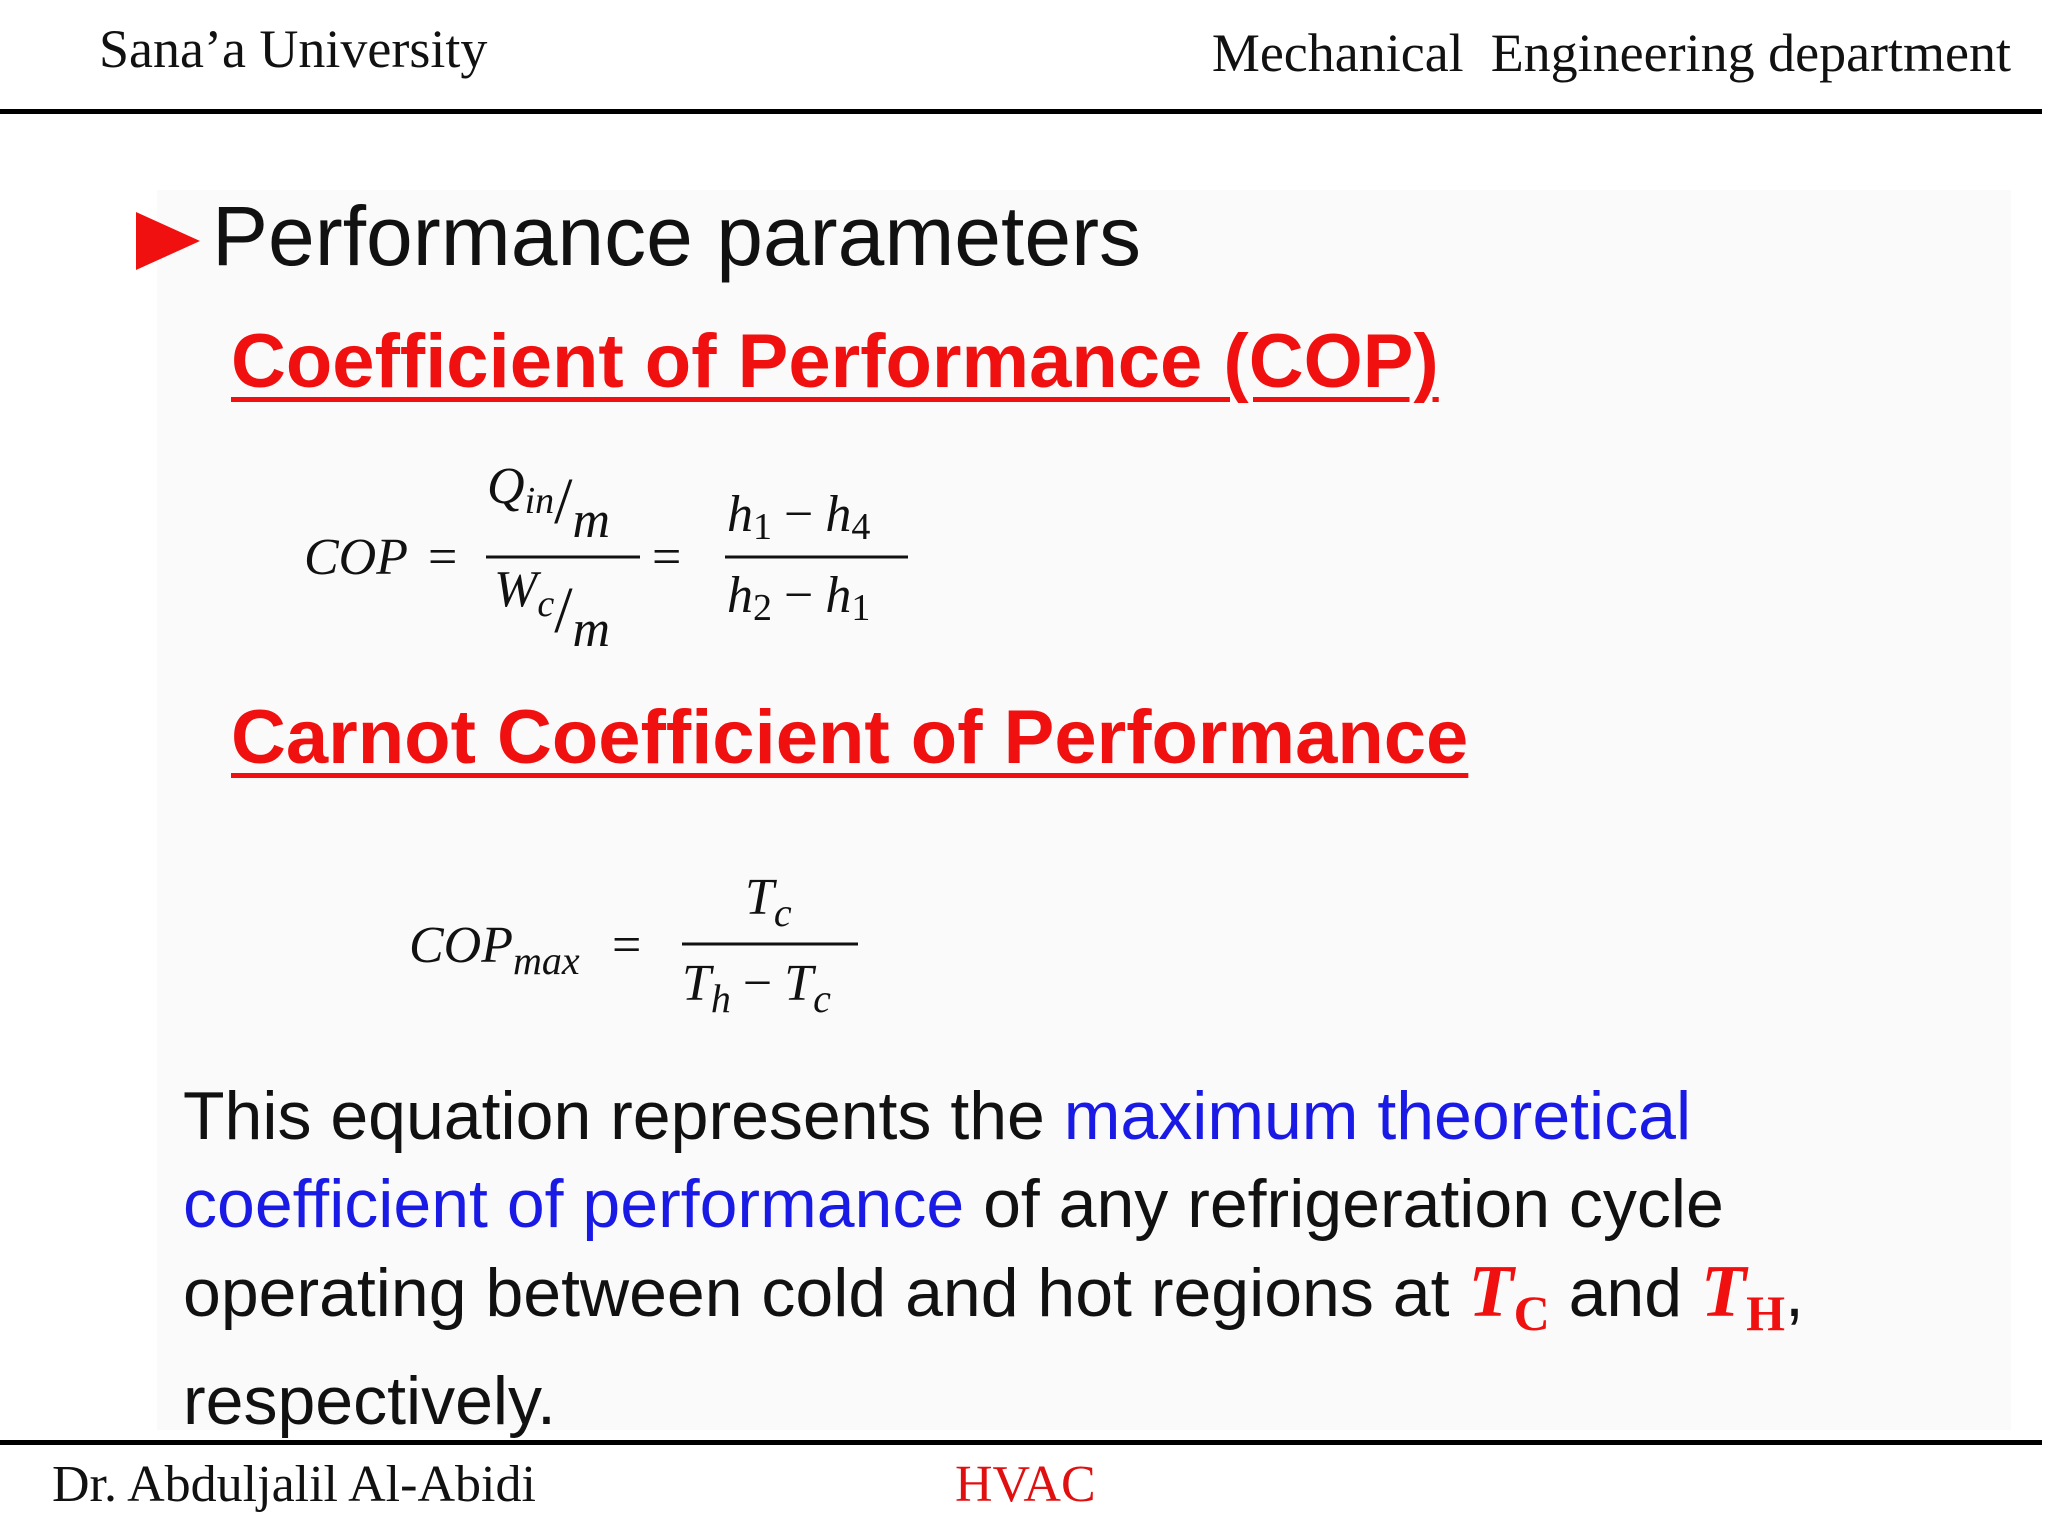 The width and height of the screenshot is (2048, 1536). Describe the element at coordinates (168, 241) in the screenshot. I see `bullet` at that location.